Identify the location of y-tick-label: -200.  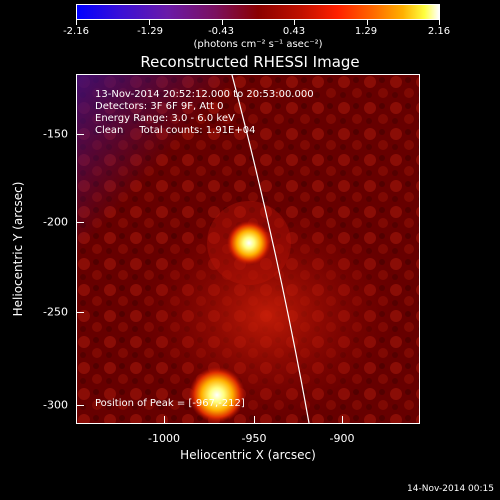
(55, 222).